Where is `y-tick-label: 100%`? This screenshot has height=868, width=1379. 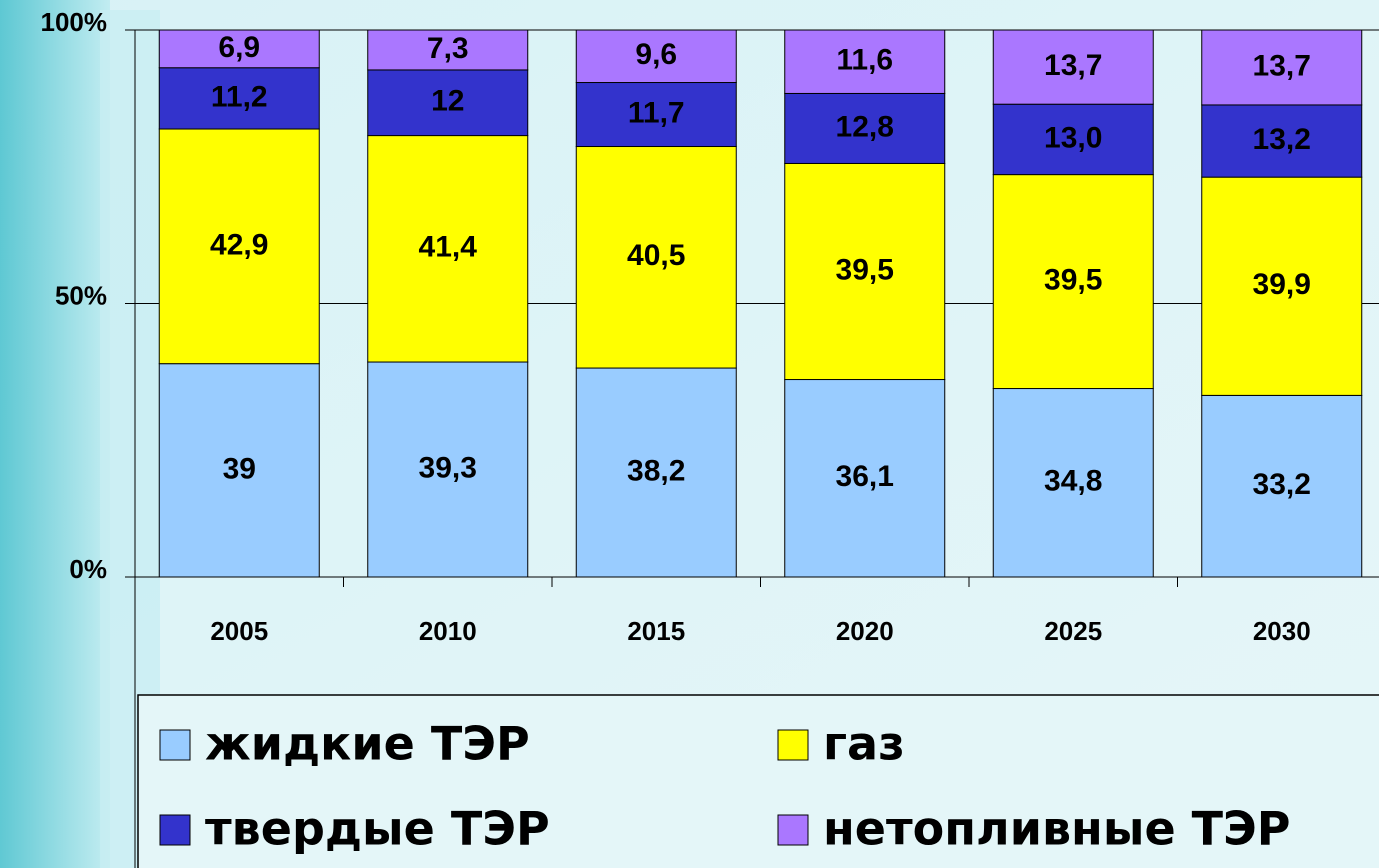
y-tick-label: 100% is located at coordinates (74, 22).